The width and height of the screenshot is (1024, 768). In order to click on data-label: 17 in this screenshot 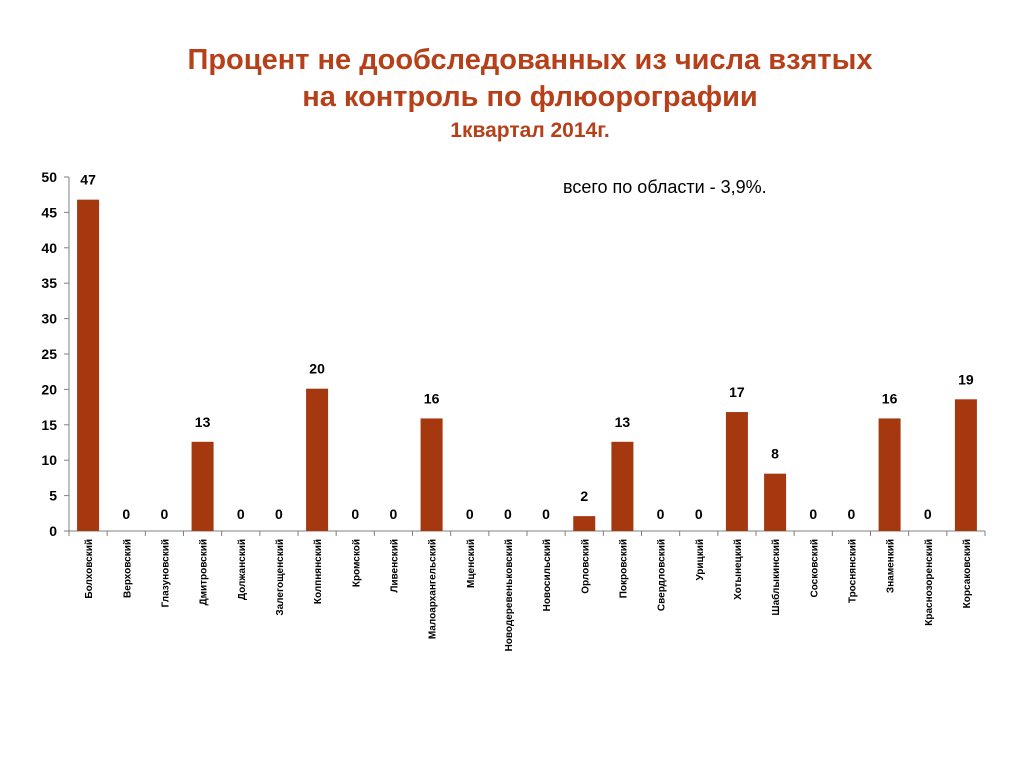, I will do `click(737, 392)`.